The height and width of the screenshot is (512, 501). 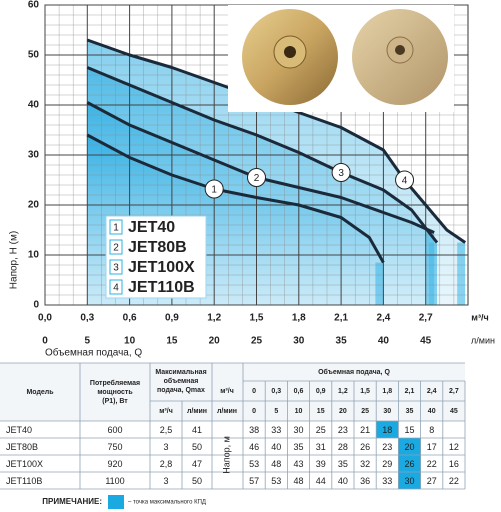 I want to click on table-text: 600, so click(x=114, y=430).